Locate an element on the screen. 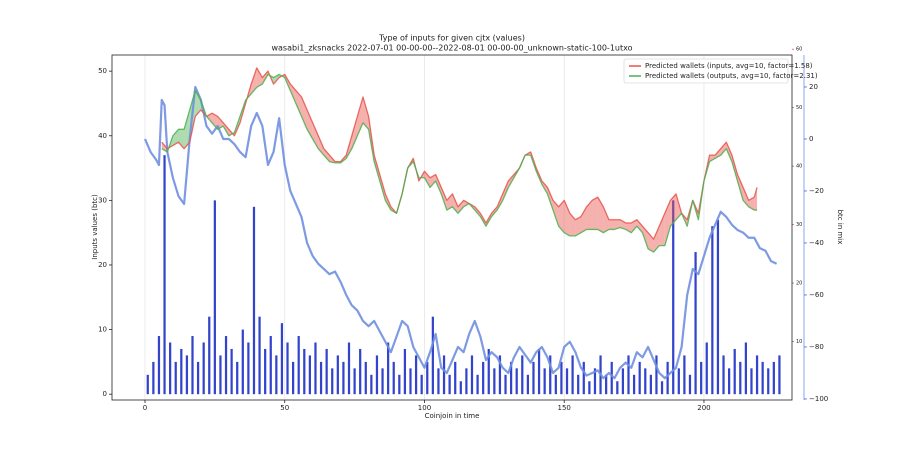  y3-tick-label: 50 is located at coordinates (799, 108).